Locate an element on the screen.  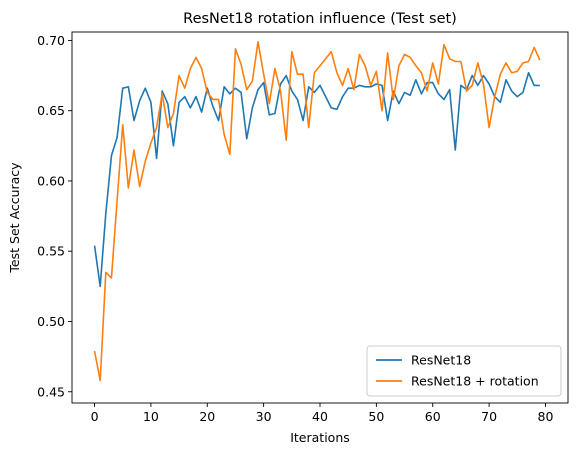
x-tick-label: 30 is located at coordinates (264, 416).